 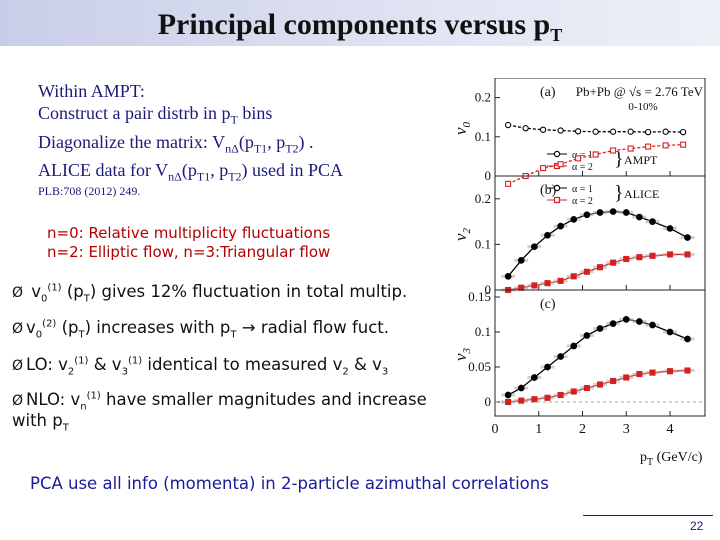 What do you see at coordinates (483, 198) in the screenshot?
I see `y-tick-label: 0.2` at bounding box center [483, 198].